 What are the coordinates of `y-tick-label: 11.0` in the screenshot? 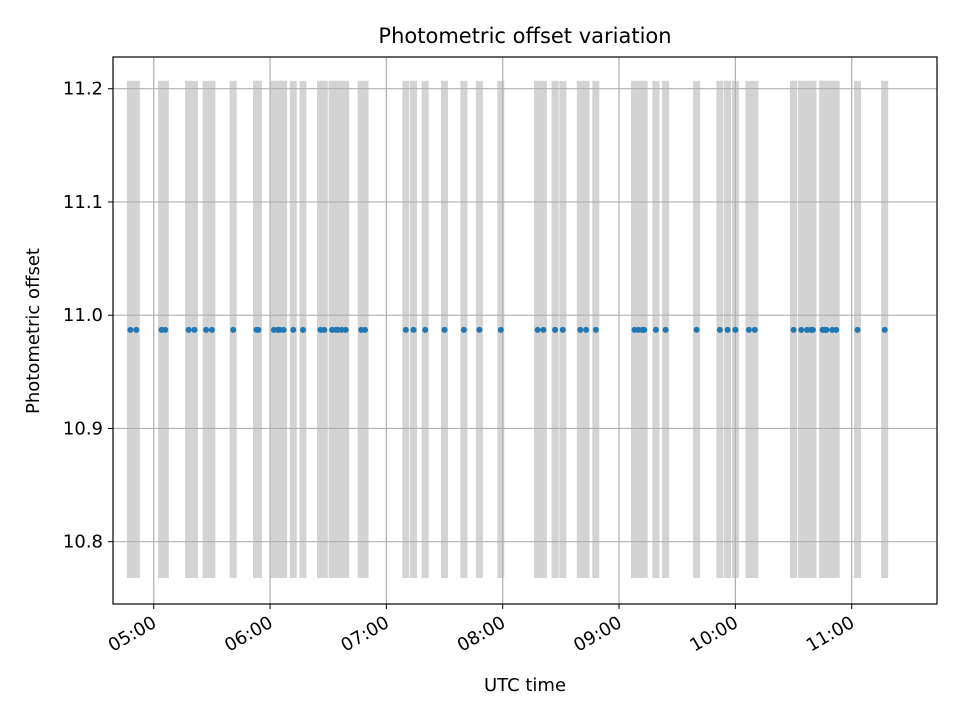 It's located at (83, 315).